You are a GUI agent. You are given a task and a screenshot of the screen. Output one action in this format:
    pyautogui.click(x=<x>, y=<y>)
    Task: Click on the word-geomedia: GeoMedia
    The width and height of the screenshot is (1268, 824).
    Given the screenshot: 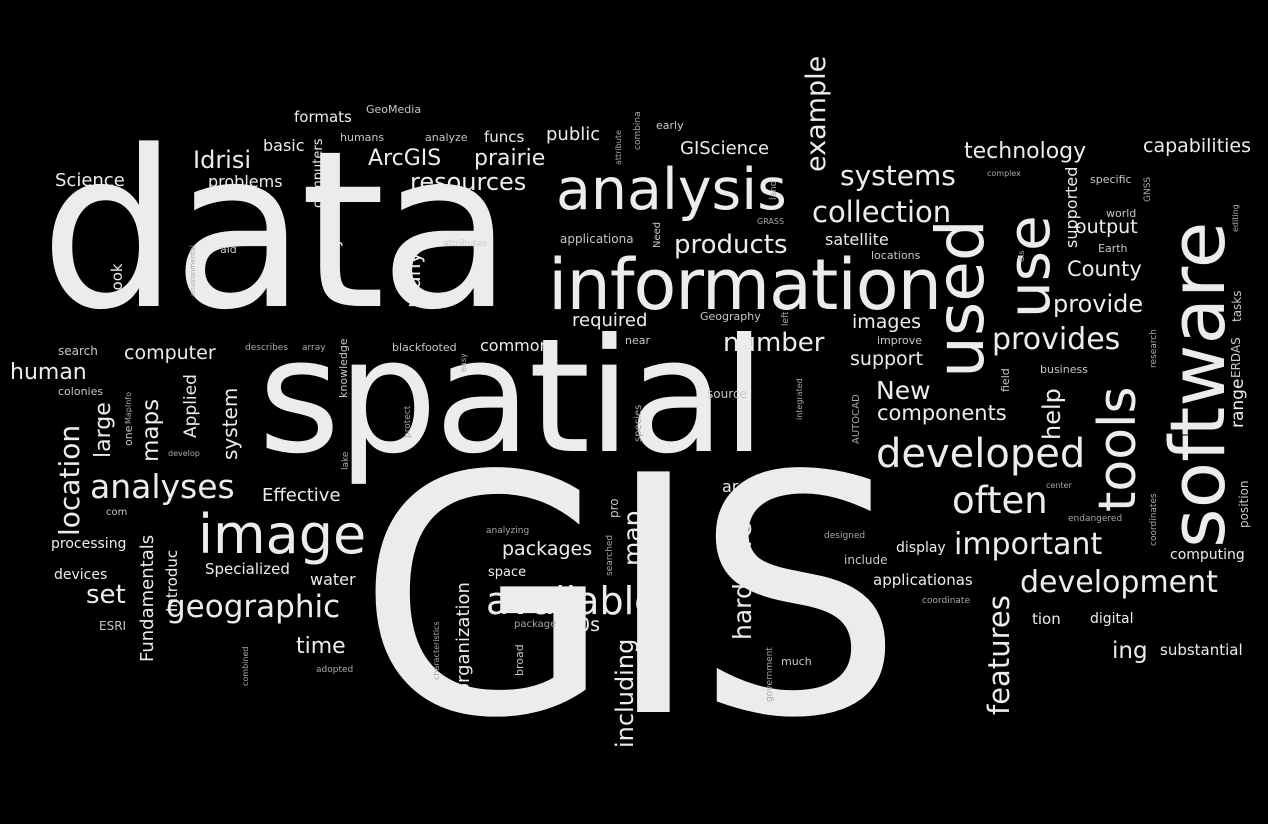 What is the action you would take?
    pyautogui.click(x=394, y=109)
    